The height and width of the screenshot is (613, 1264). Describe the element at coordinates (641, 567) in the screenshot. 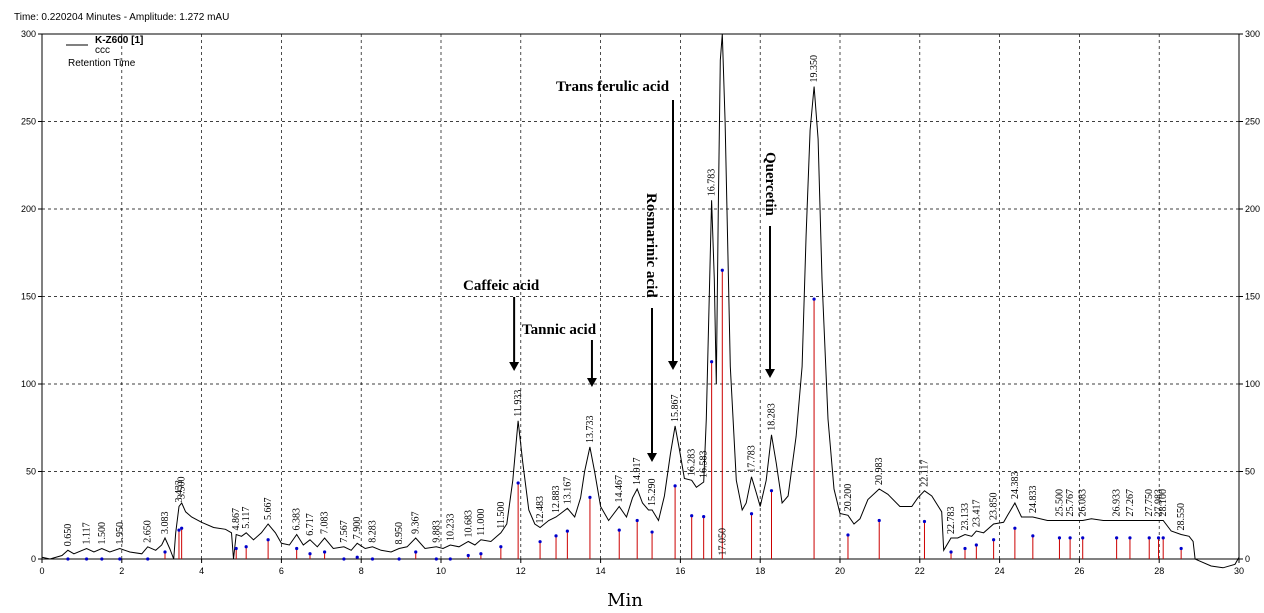

I see `x-axis: 0 2 4 6 8 10 12 14 16 18 20 22 24 26 28 30` at that location.